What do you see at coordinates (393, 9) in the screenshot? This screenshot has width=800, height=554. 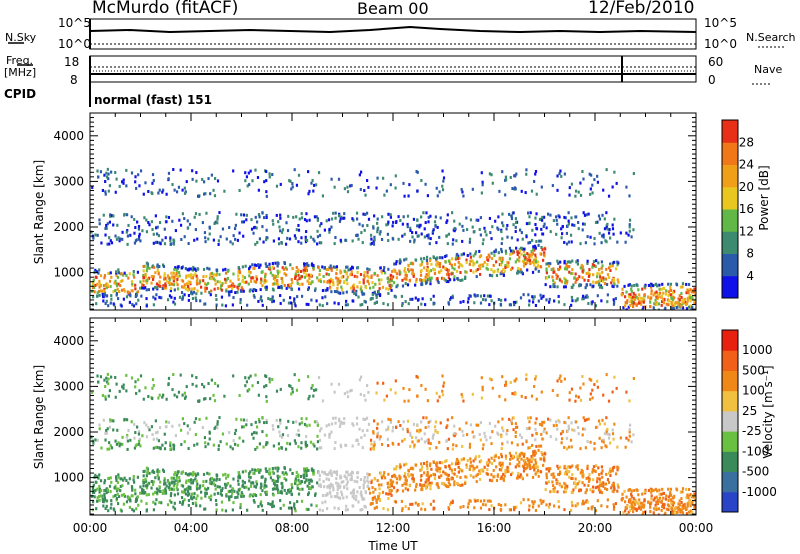 I see `beam-title: Beam 00` at bounding box center [393, 9].